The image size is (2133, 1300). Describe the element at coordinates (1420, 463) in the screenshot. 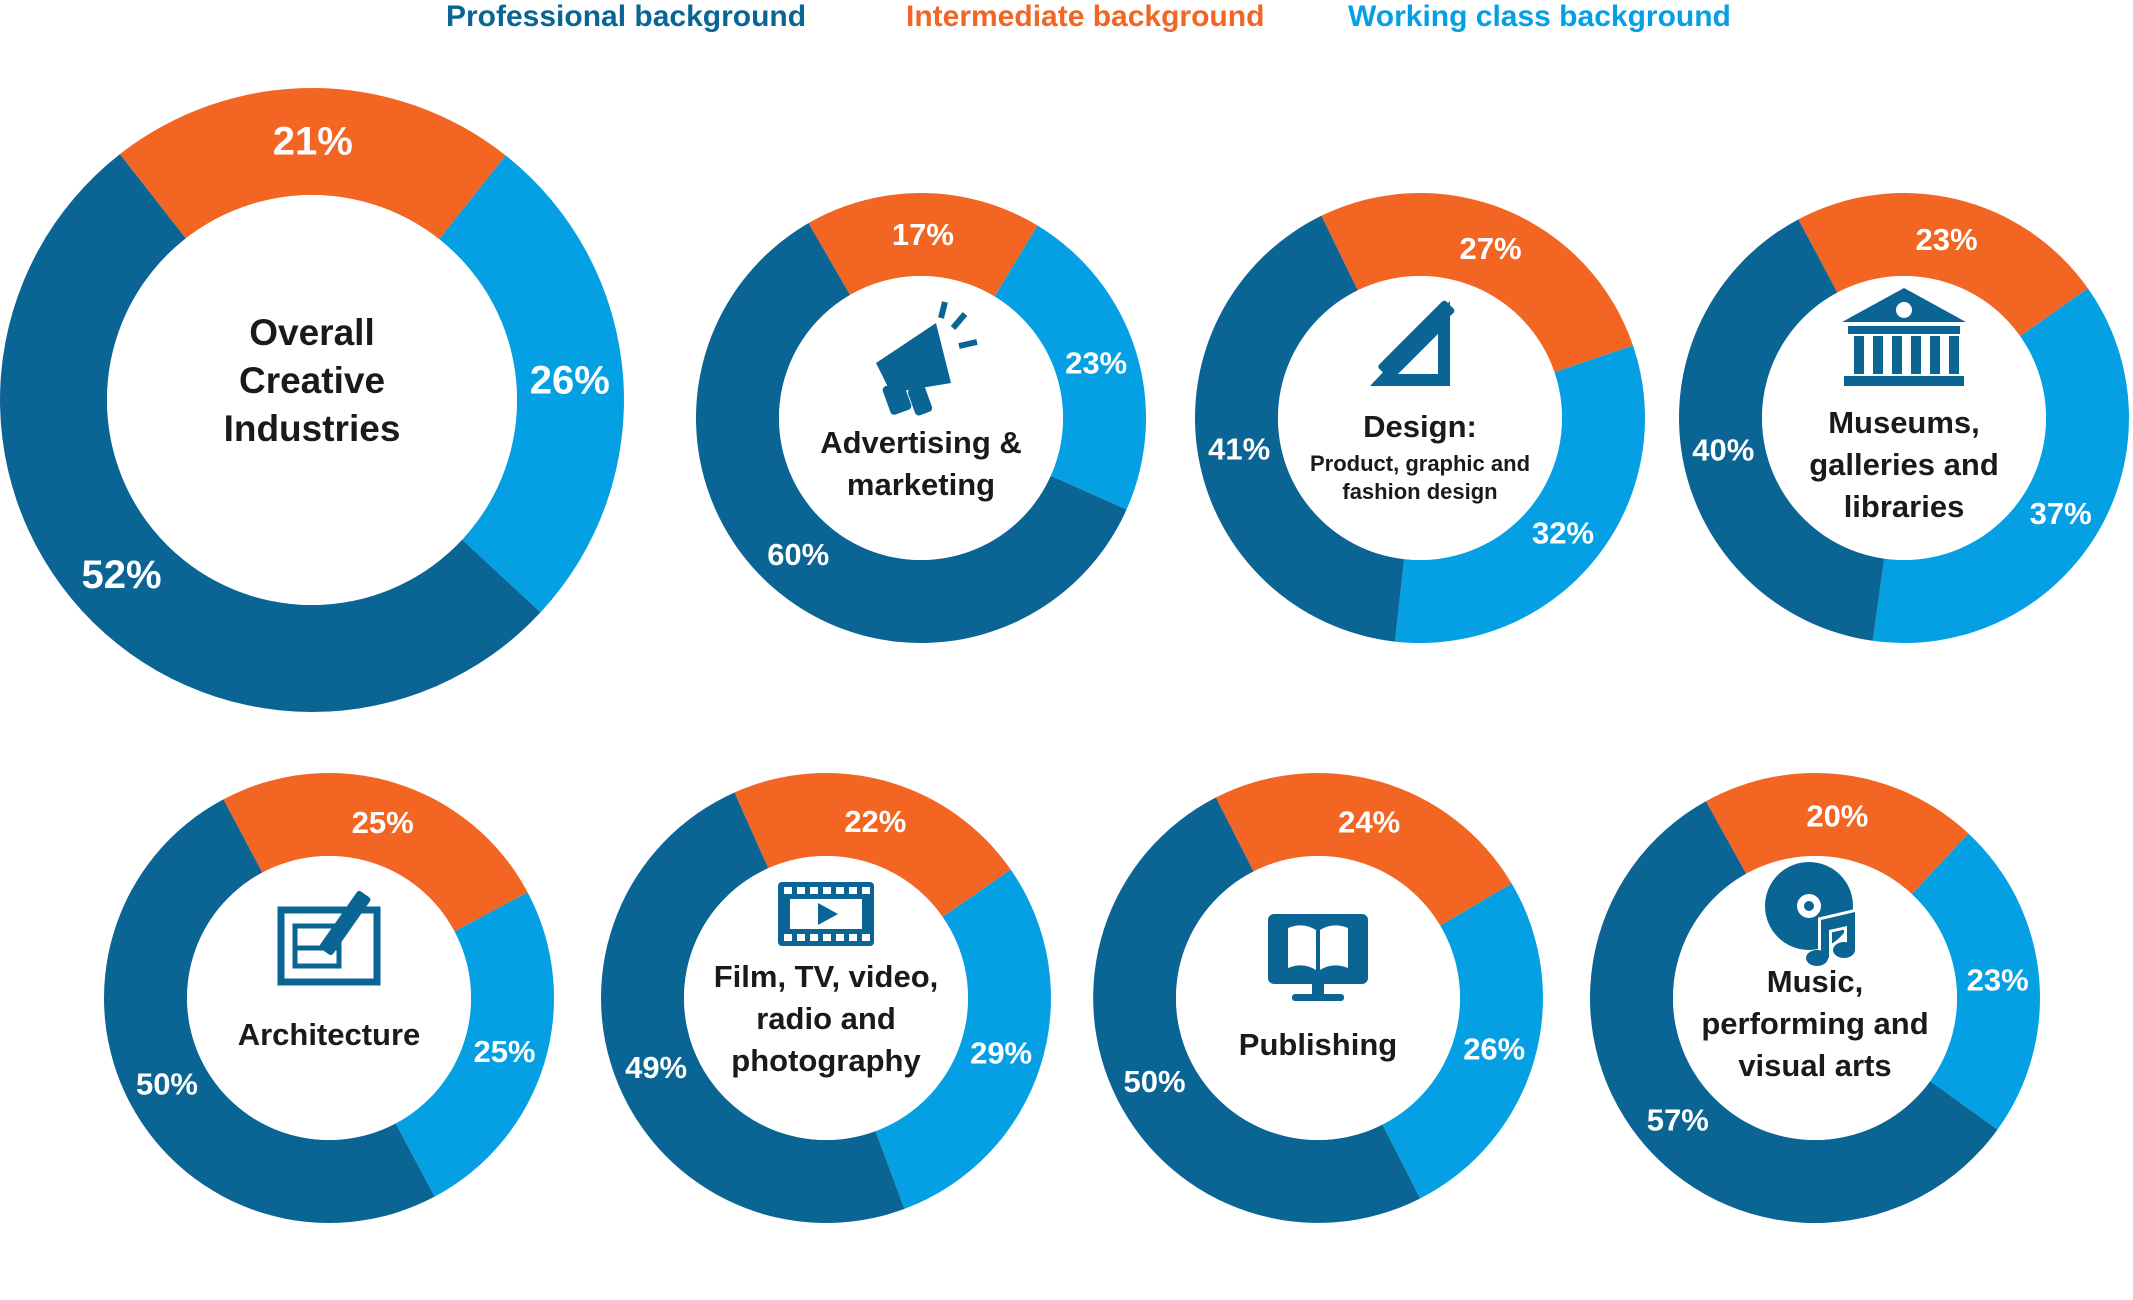

I see `category-sublabel-design: Product, graphic and` at that location.